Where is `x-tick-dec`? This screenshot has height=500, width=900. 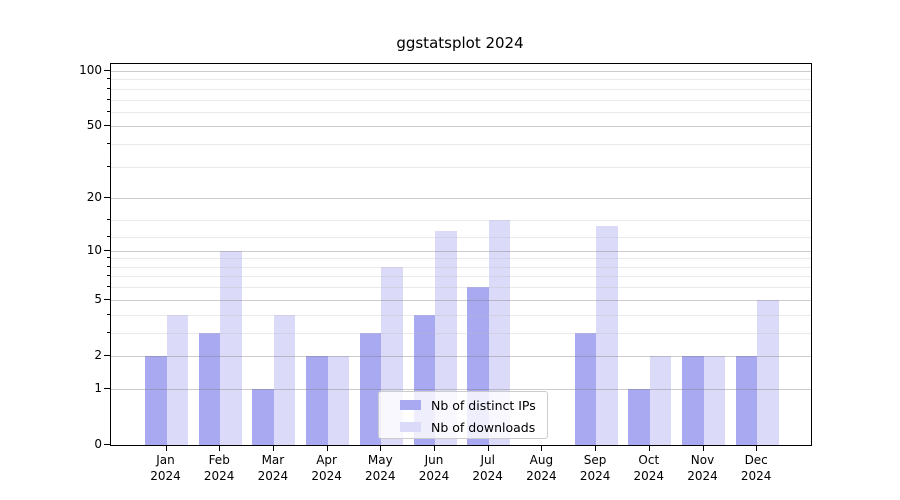 x-tick-dec is located at coordinates (757, 448).